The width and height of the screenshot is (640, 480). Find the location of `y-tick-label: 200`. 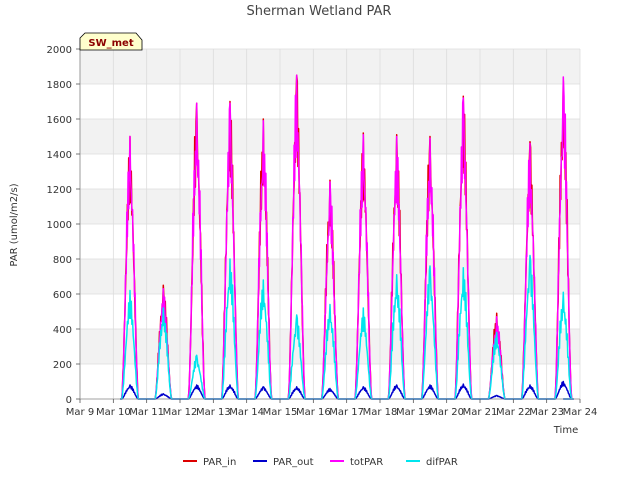

y-tick-label: 200 is located at coordinates (62, 365).